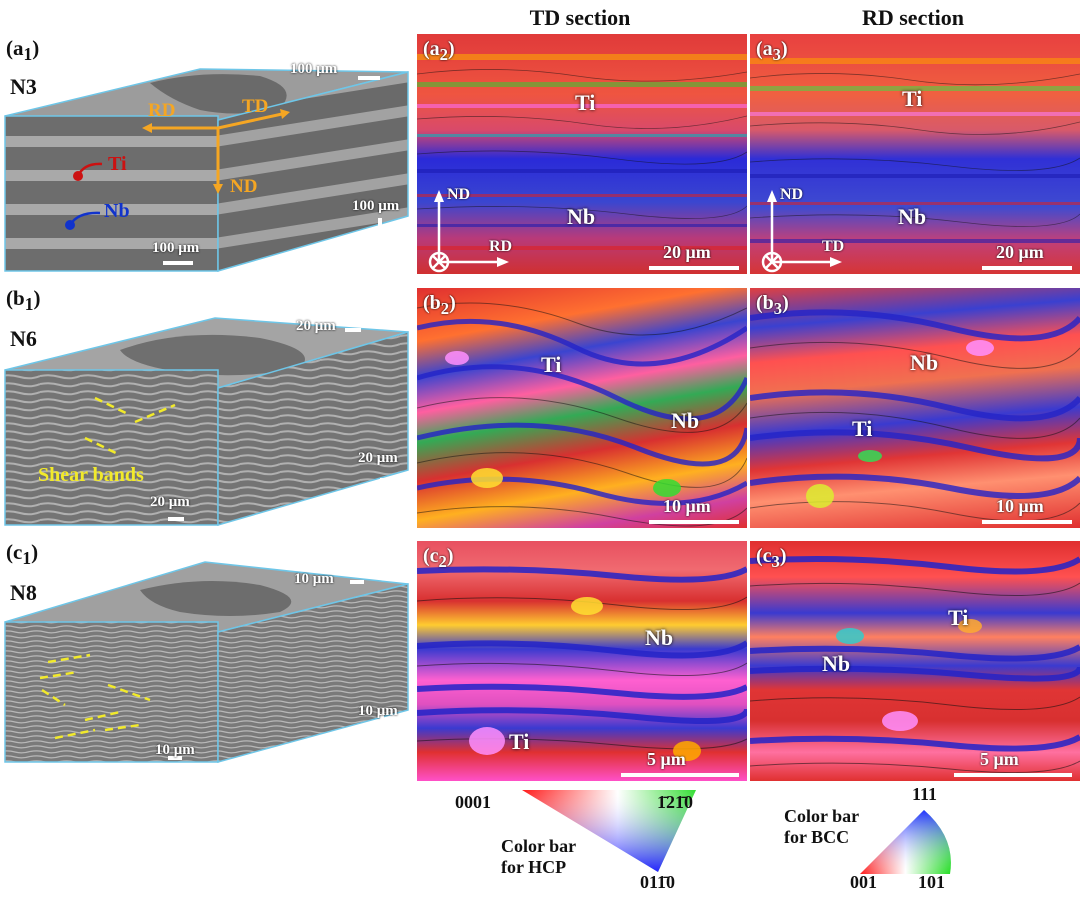  I want to click on cube-scale-top-c: 10 μm, so click(314, 579).